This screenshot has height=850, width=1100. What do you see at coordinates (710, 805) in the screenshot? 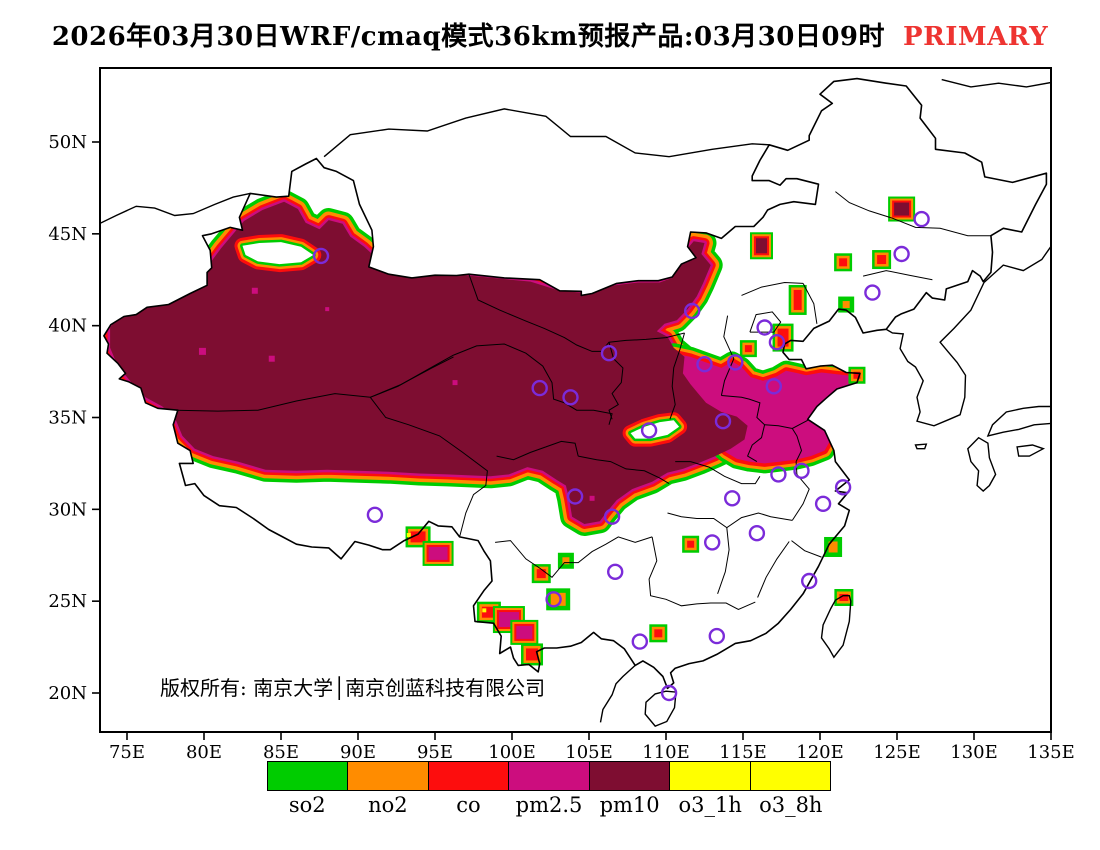
I see `legend-label-o3_1h: o3_1h` at bounding box center [710, 805].